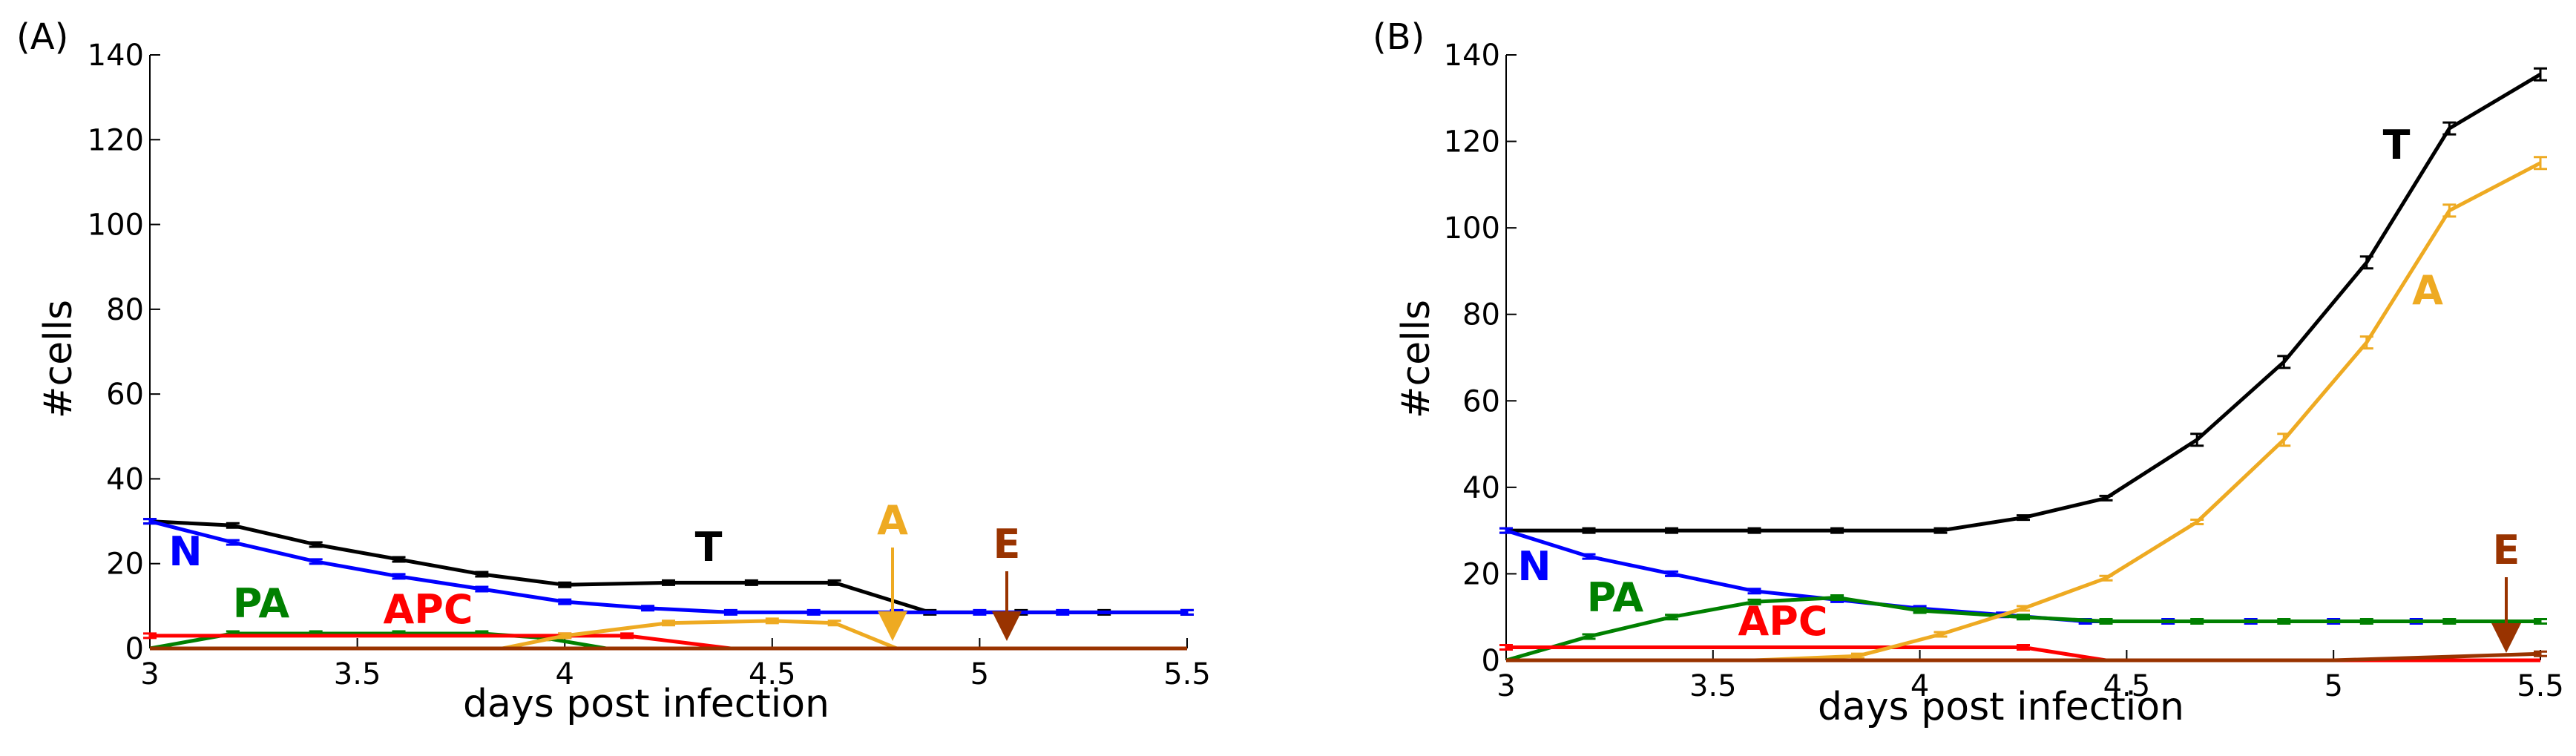 This screenshot has width=2576, height=756. Describe the element at coordinates (1399, 37) in the screenshot. I see `panel-label: (B)` at that location.